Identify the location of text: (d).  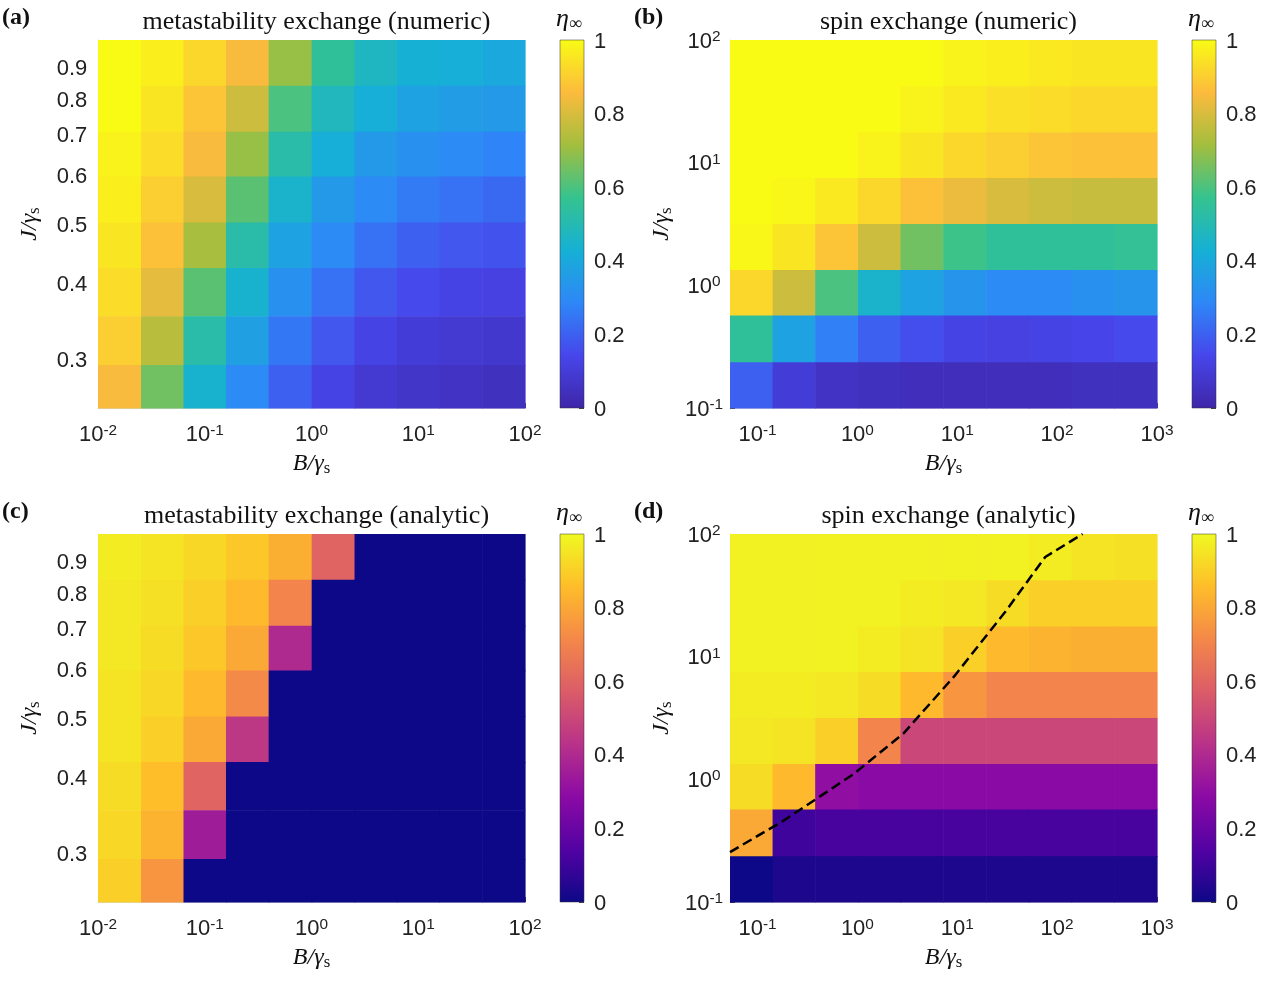
(649, 510).